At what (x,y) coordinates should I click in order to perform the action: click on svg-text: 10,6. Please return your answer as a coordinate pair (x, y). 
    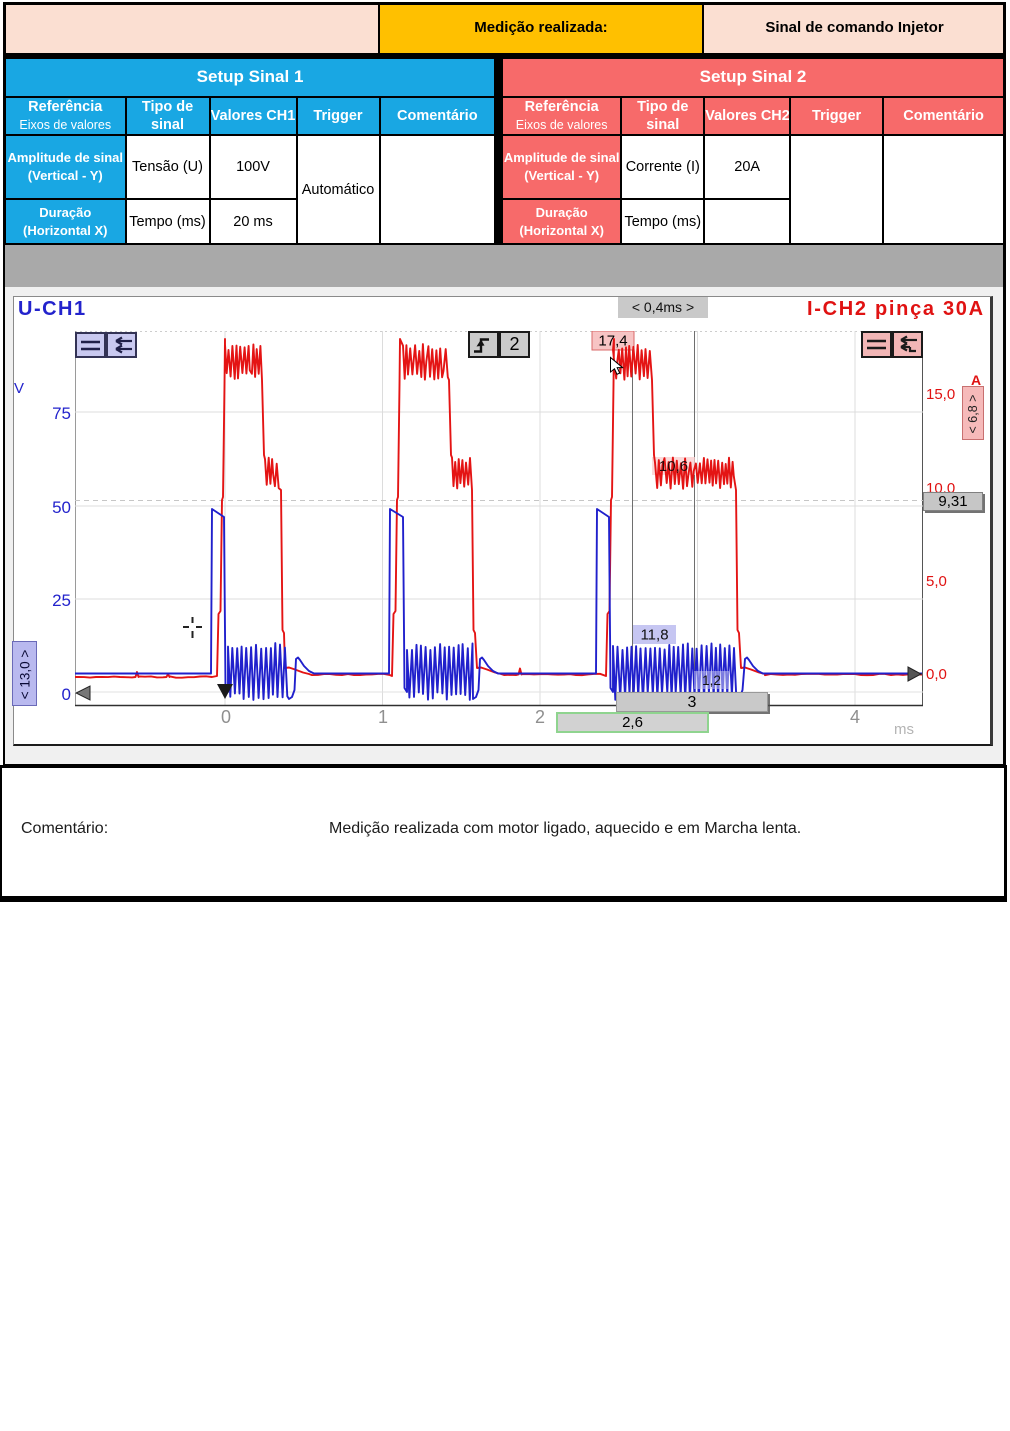
    Looking at the image, I should click on (673, 466).